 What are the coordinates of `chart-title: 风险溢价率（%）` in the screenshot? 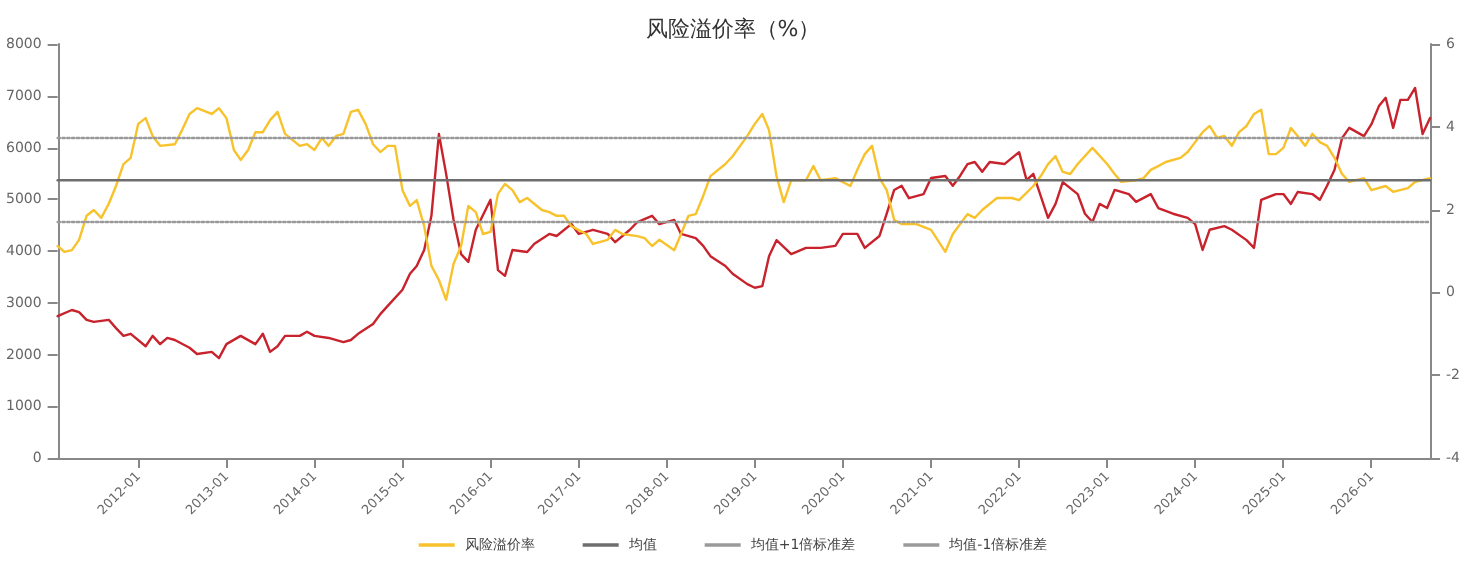 It's located at (733, 29).